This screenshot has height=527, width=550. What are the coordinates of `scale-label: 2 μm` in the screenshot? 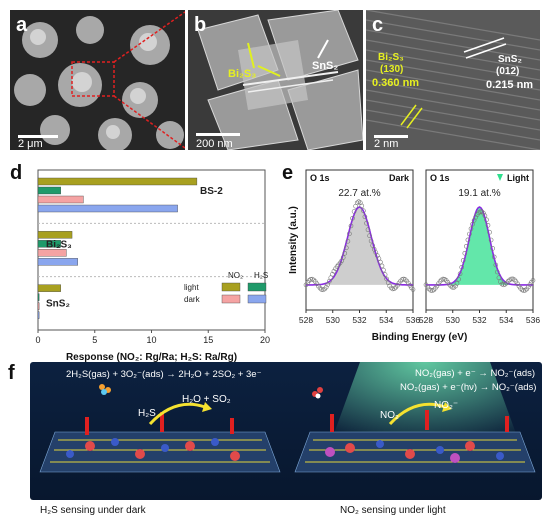 It's located at (30, 144).